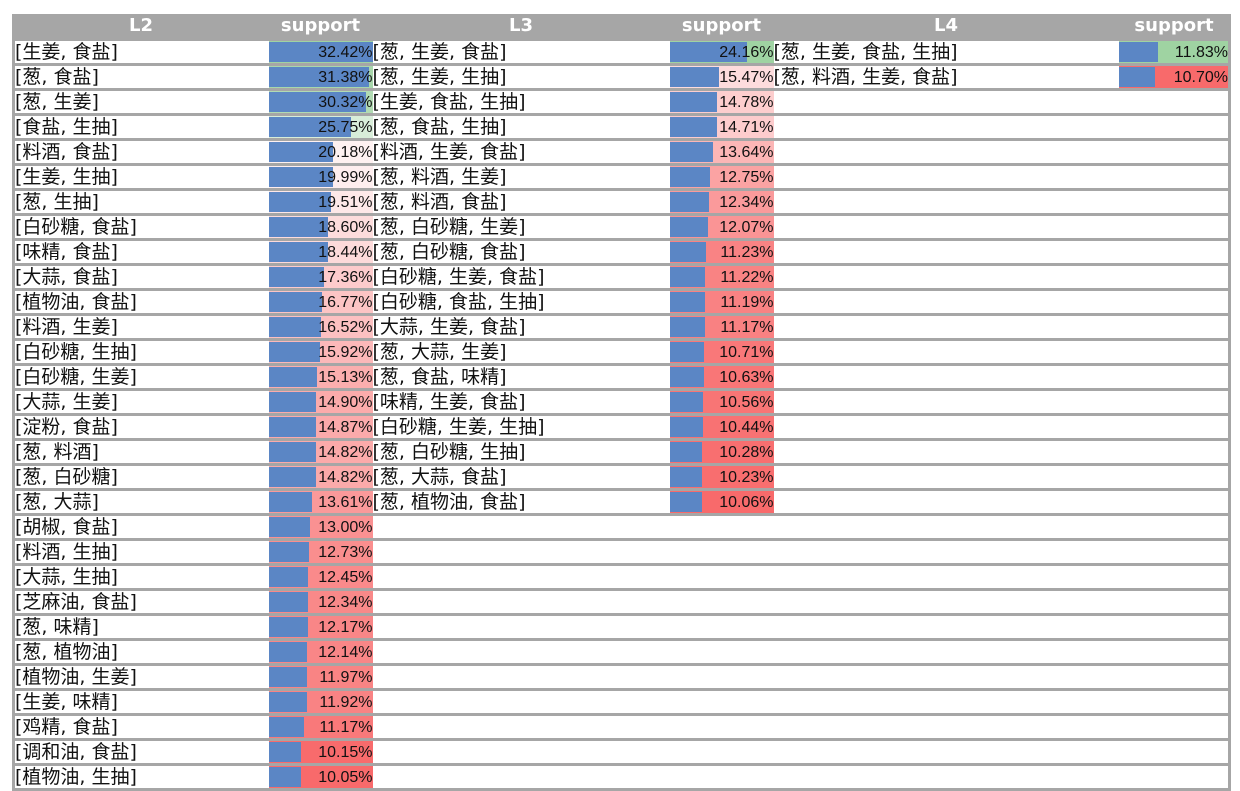 The width and height of the screenshot is (1240, 791). Describe the element at coordinates (140, 401) in the screenshot. I see `l2-itemset-cell: [大蒜, 生姜]` at that location.